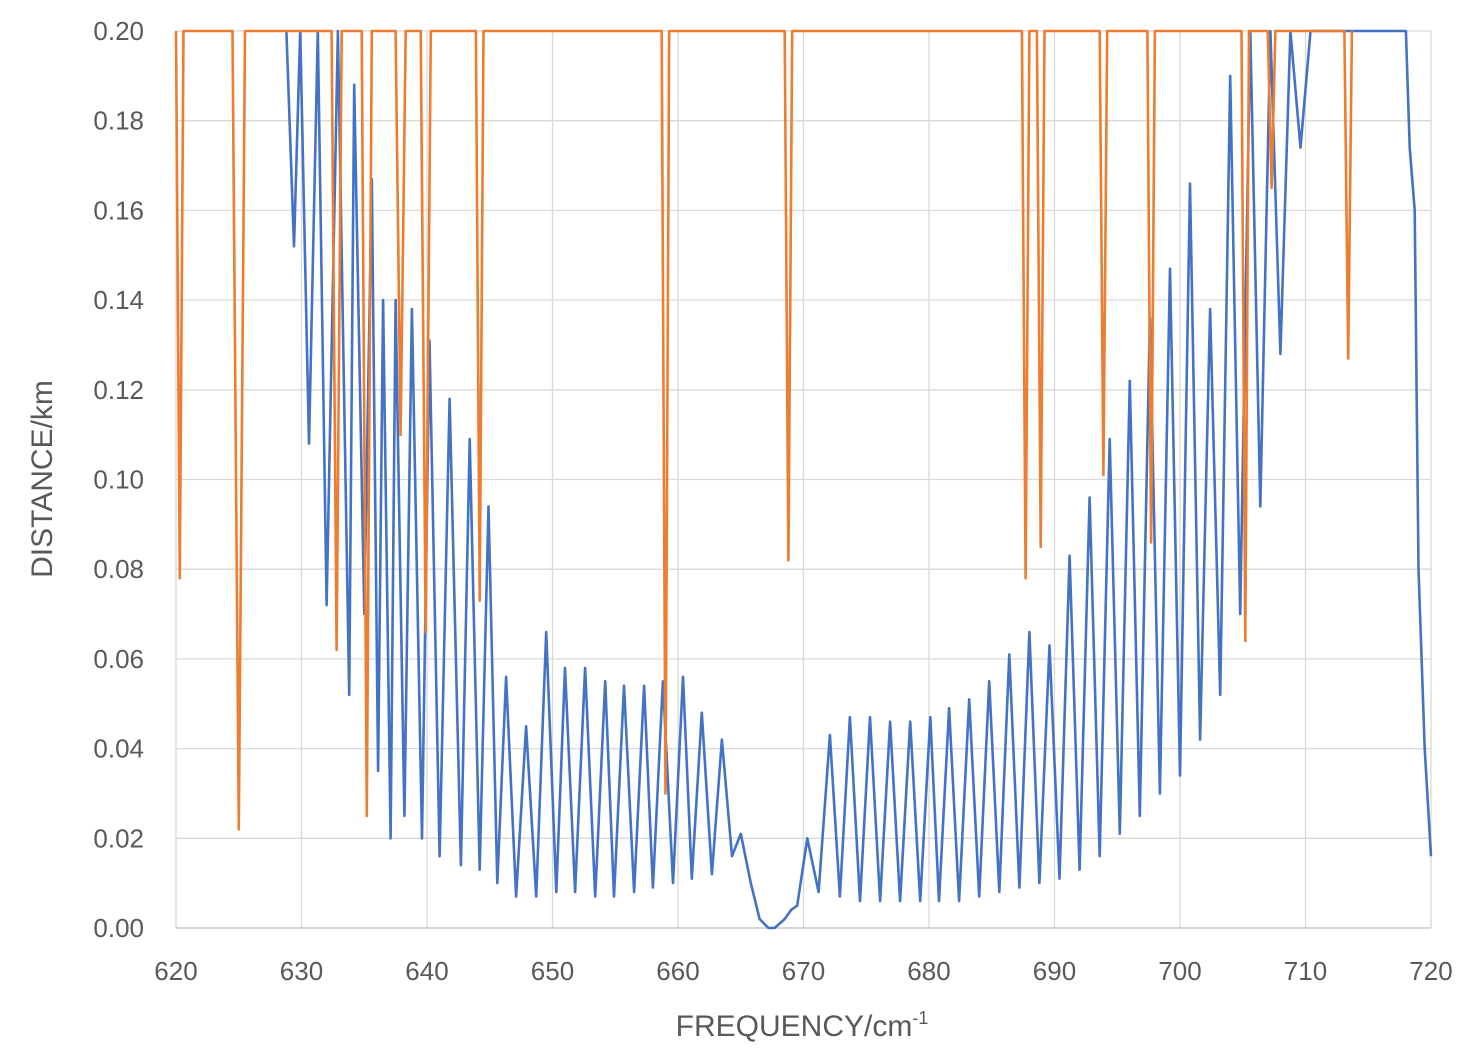 The image size is (1466, 1048). Describe the element at coordinates (118, 749) in the screenshot. I see `y-tick-label: 0.04` at that location.